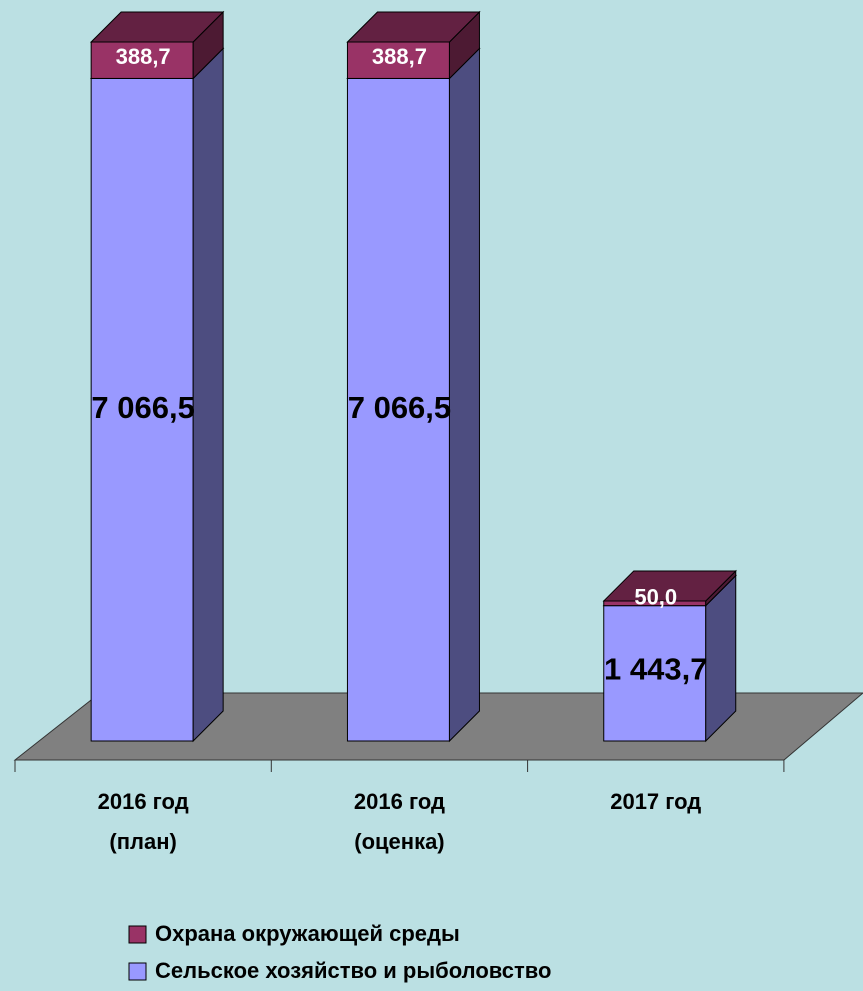  Describe the element at coordinates (655, 596) in the screenshot. I see `data-label: 50,0` at that location.